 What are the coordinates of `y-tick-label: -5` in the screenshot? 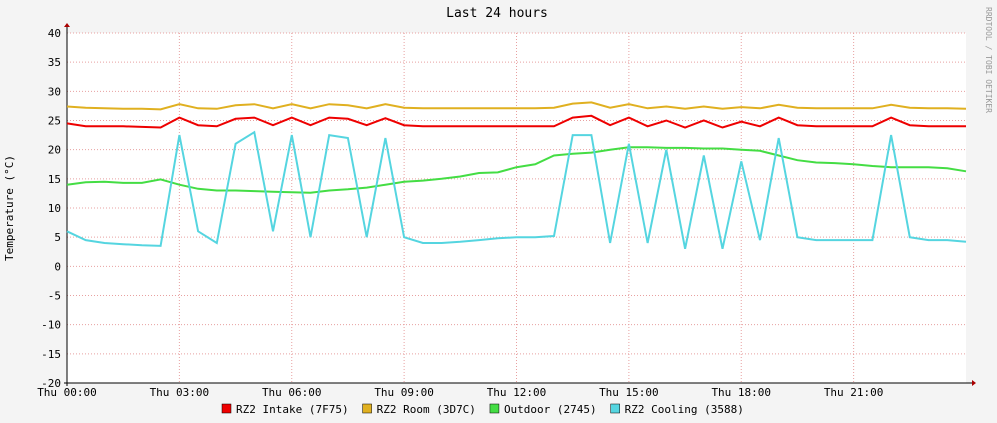 It's located at (54, 296).